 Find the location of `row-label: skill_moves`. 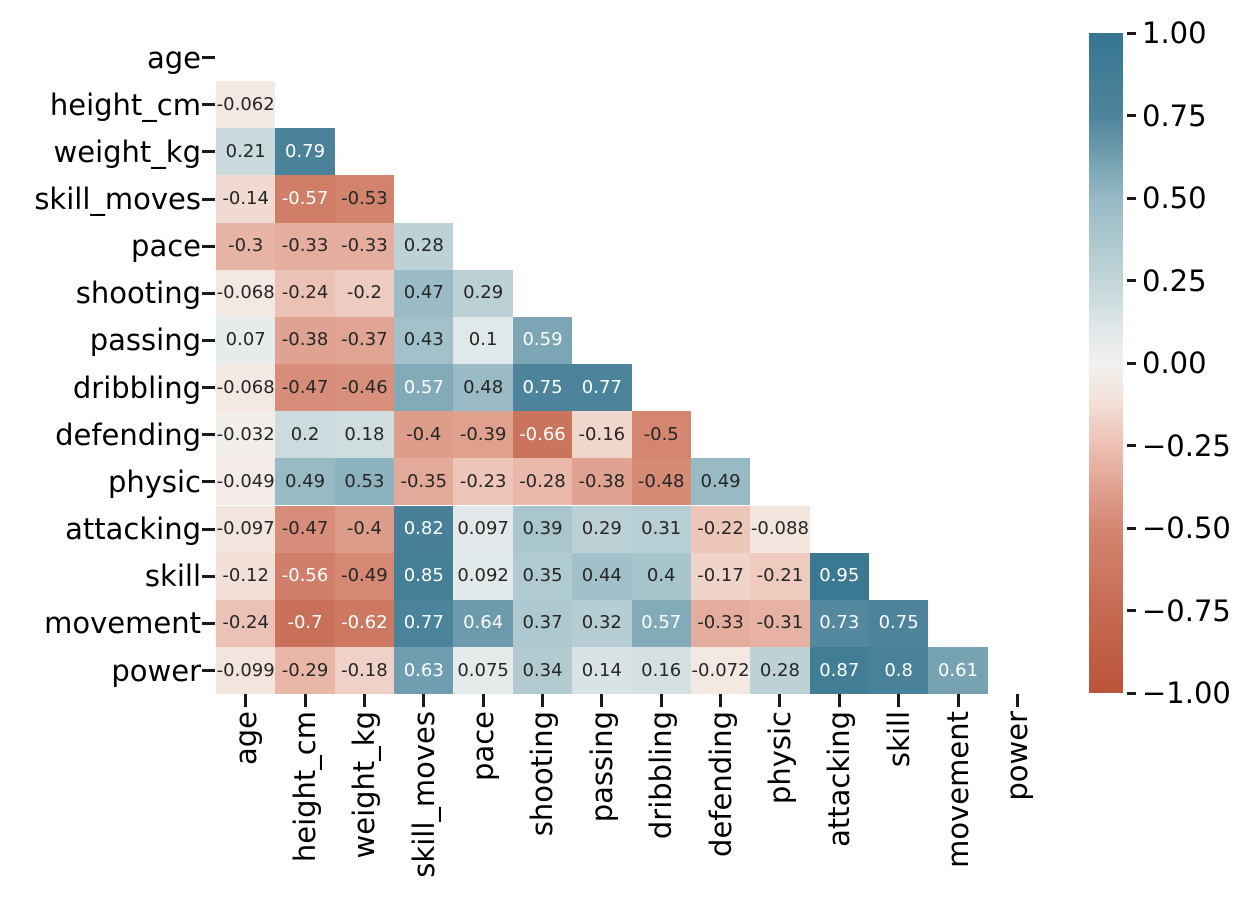

row-label: skill_moves is located at coordinates (117, 199).